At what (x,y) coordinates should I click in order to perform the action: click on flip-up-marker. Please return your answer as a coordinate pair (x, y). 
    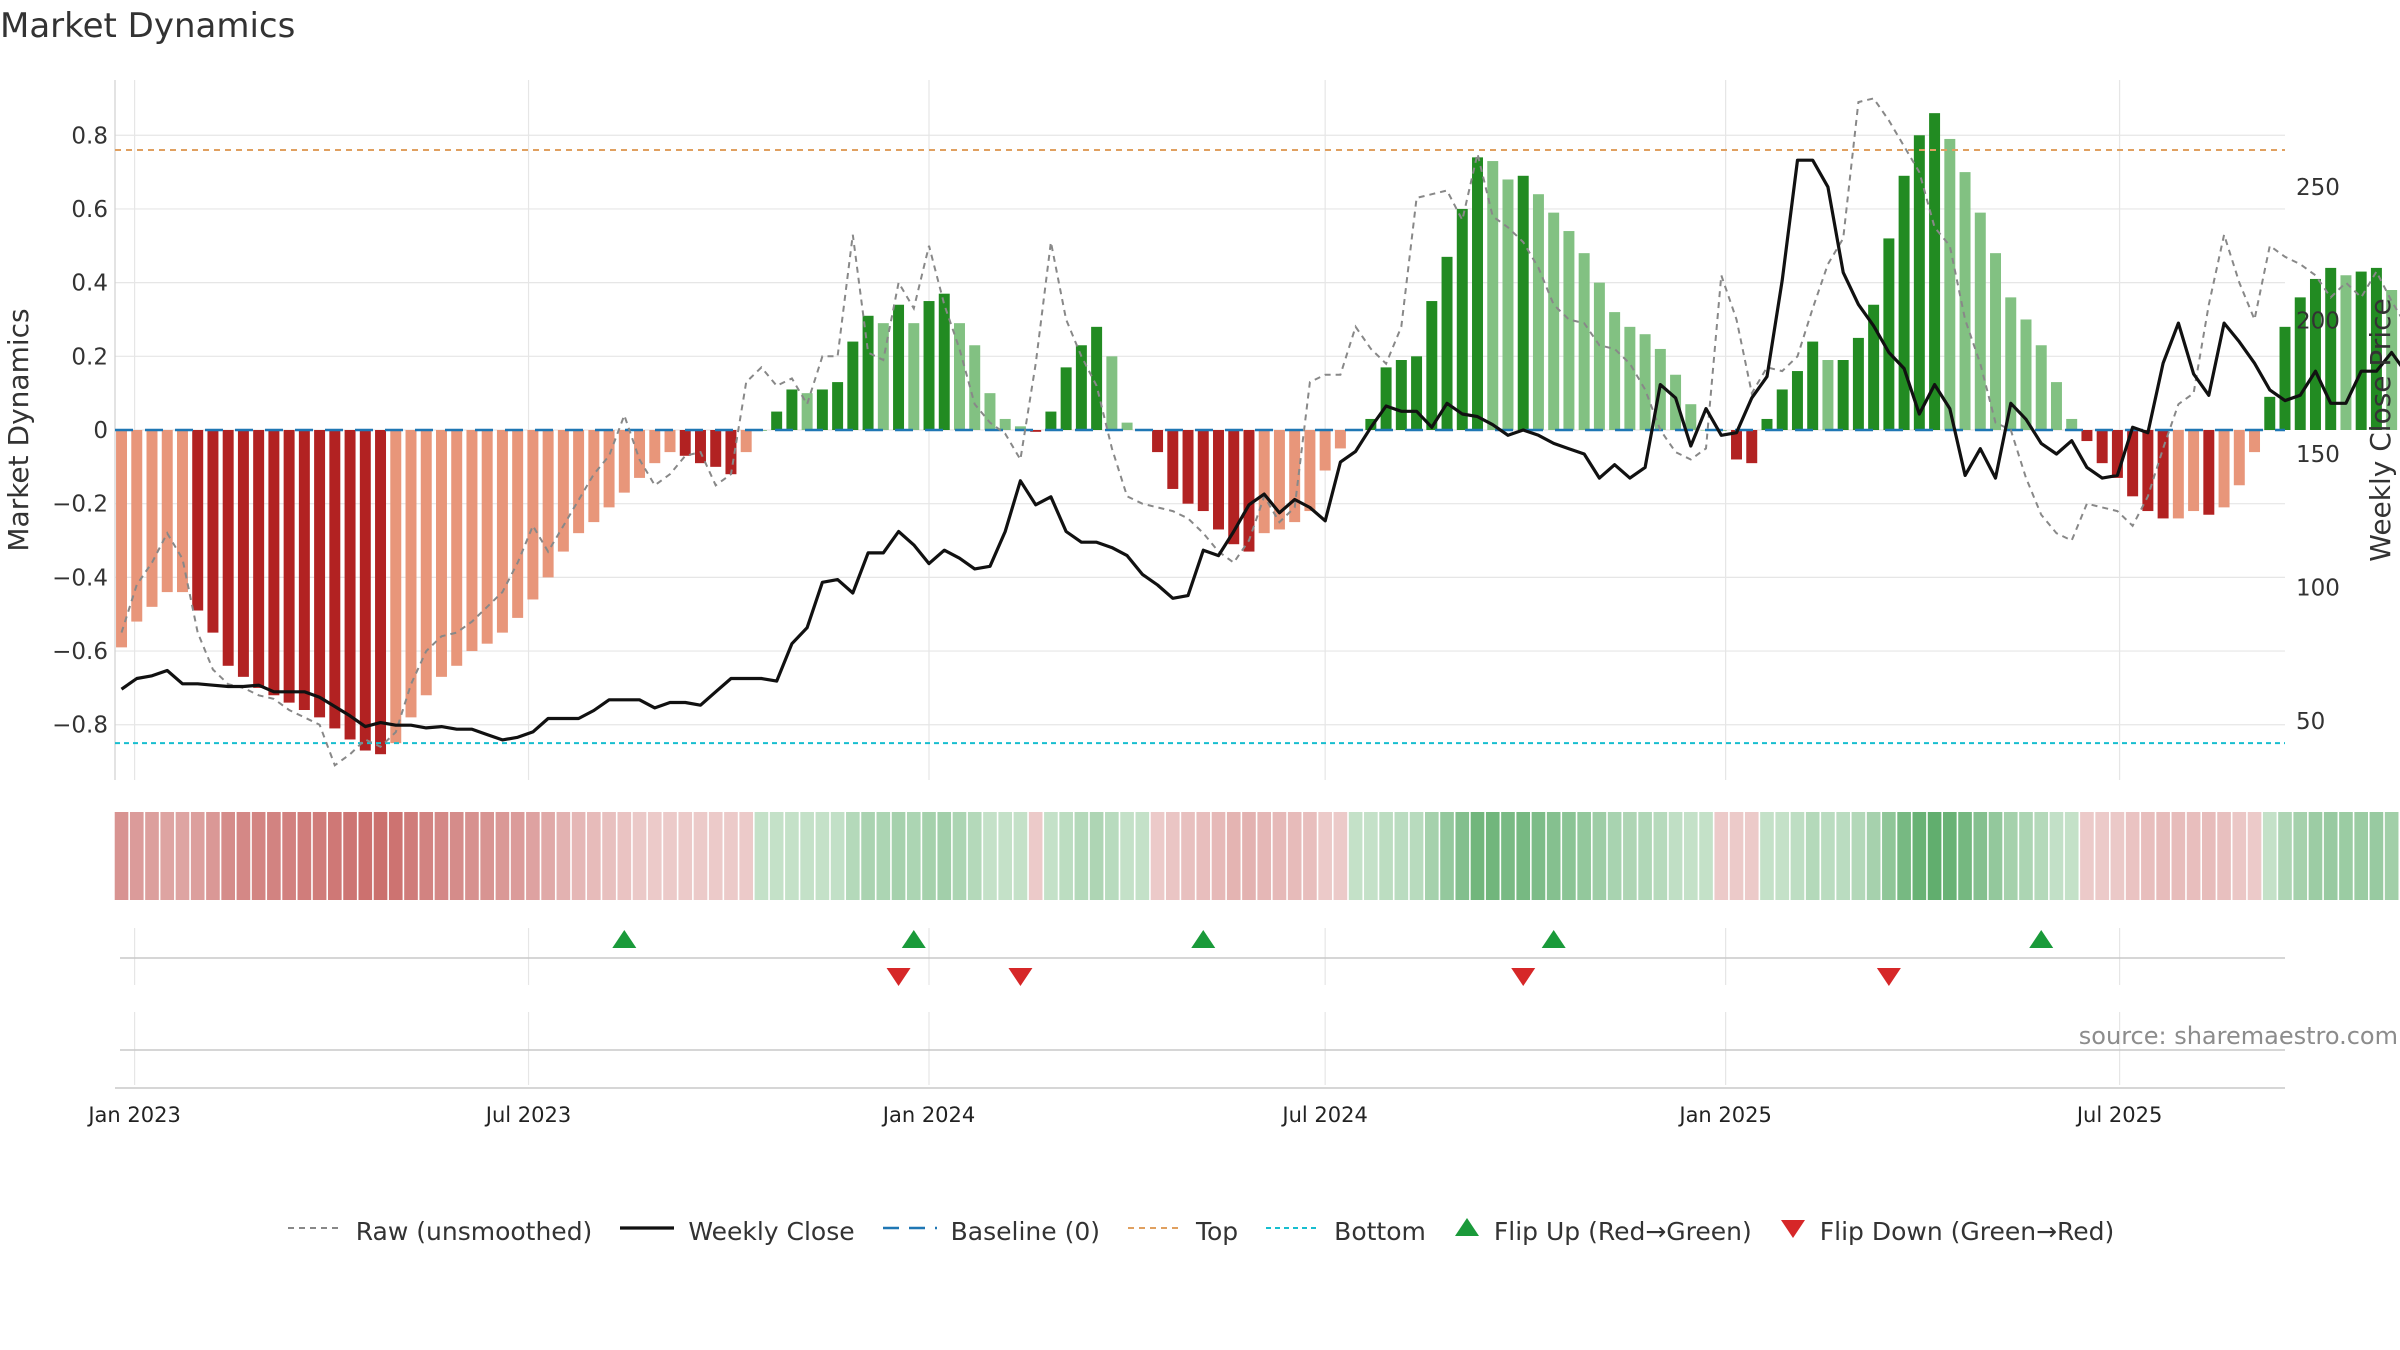
    Looking at the image, I should click on (913, 939).